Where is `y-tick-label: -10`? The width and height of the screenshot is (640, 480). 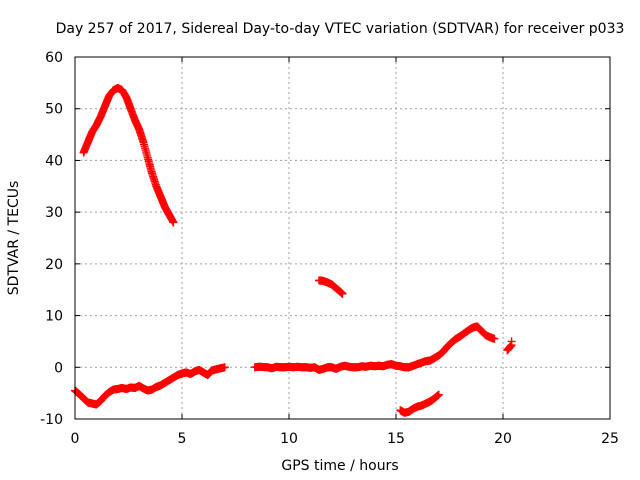 y-tick-label: -10 is located at coordinates (51, 420).